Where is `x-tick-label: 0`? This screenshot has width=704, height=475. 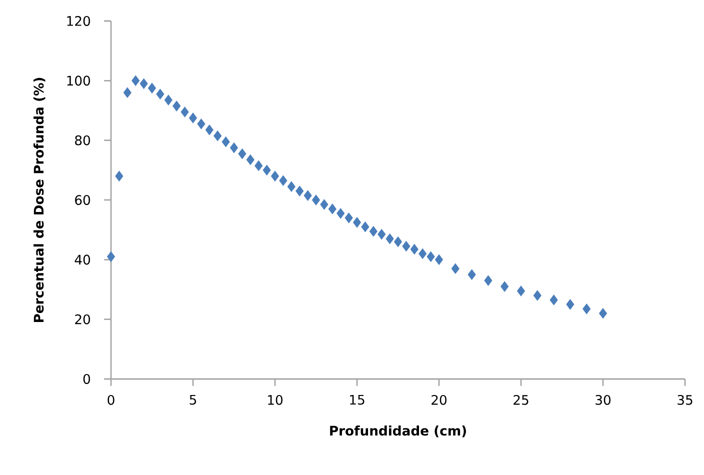
x-tick-label: 0 is located at coordinates (111, 399).